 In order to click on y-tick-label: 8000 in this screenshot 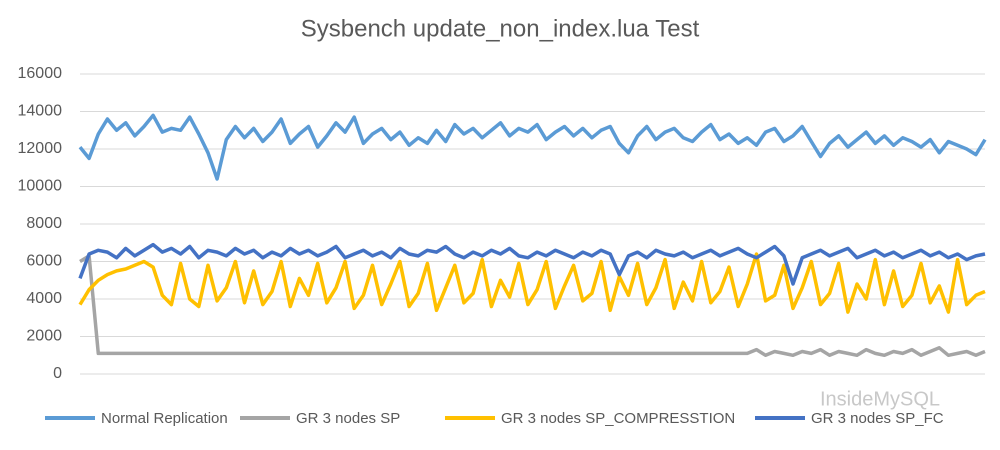, I will do `click(44, 223)`.